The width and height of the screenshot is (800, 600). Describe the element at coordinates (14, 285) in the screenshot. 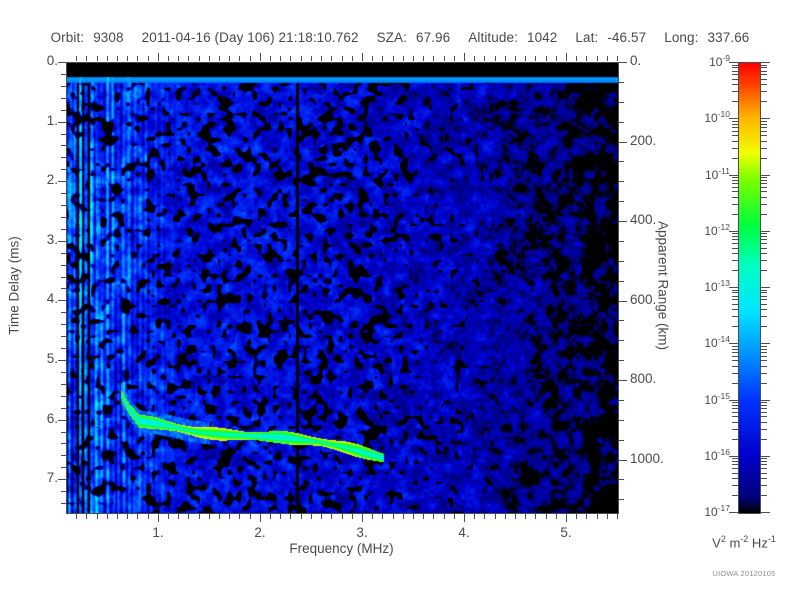

I see `y-axis-left-label: Time Delay (ms)` at that location.